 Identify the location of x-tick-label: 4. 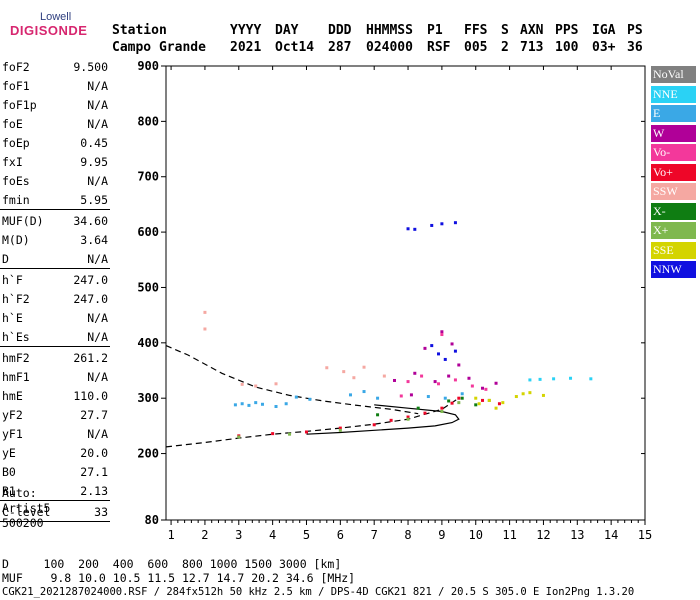
(272, 535).